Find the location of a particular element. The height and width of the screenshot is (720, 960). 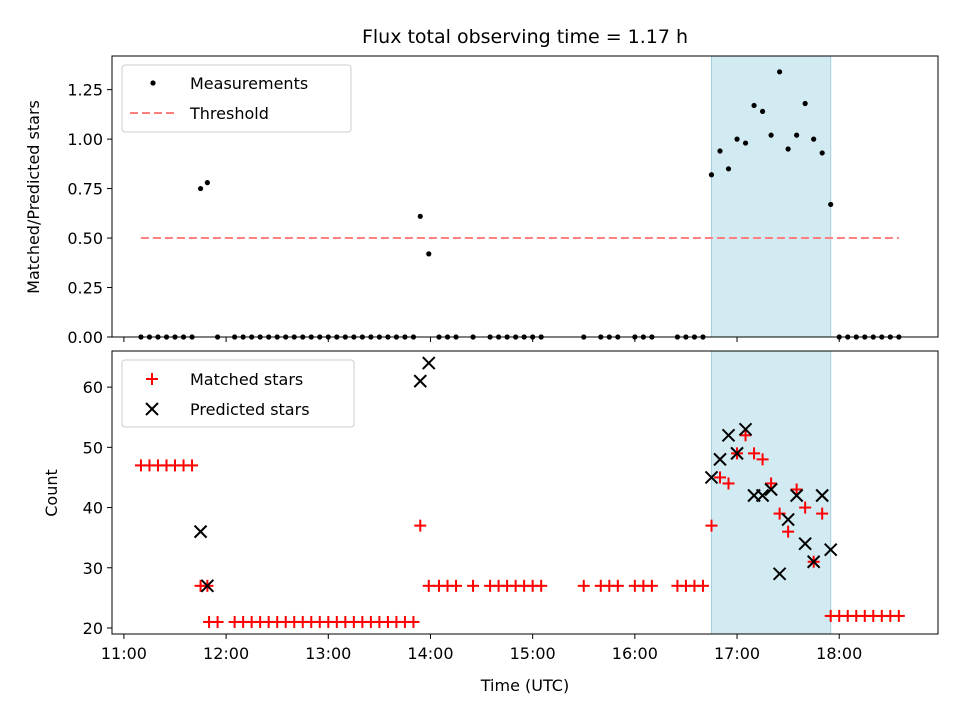

x-tick-label: 18:00 is located at coordinates (839, 653).